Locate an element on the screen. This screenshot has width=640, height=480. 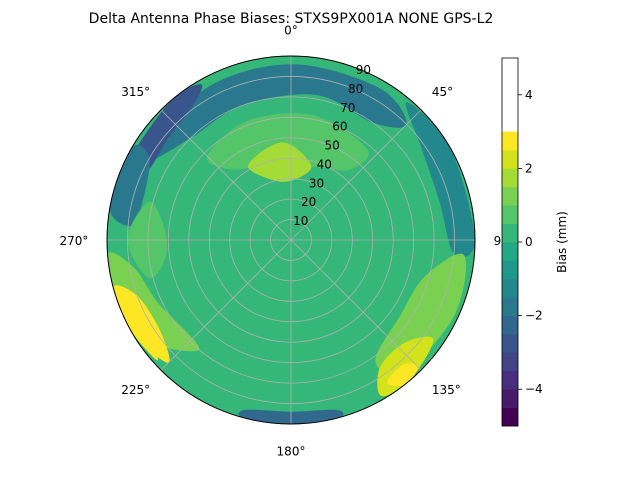
radial-tick-label: 40 is located at coordinates (324, 164).